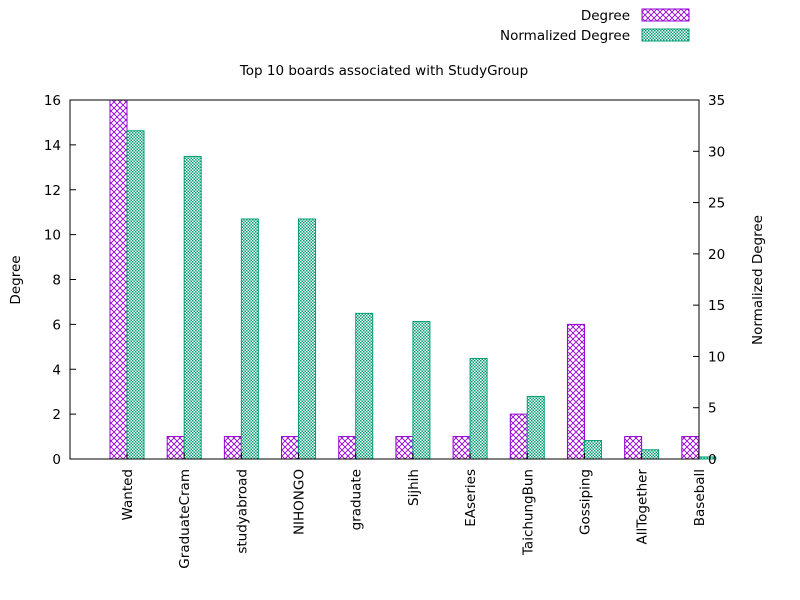  I want to click on x-tick-label-10: Baseball, so click(700, 497).